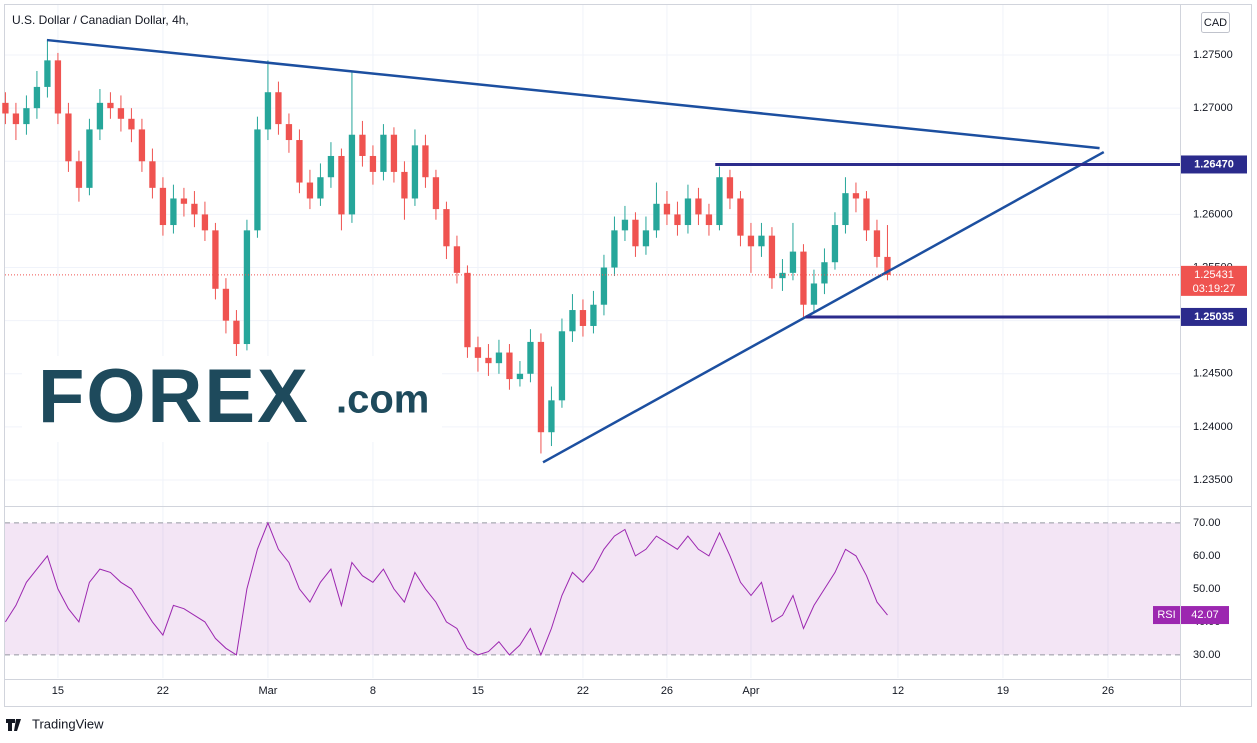  What do you see at coordinates (13, 725) in the screenshot?
I see `tv-icon` at bounding box center [13, 725].